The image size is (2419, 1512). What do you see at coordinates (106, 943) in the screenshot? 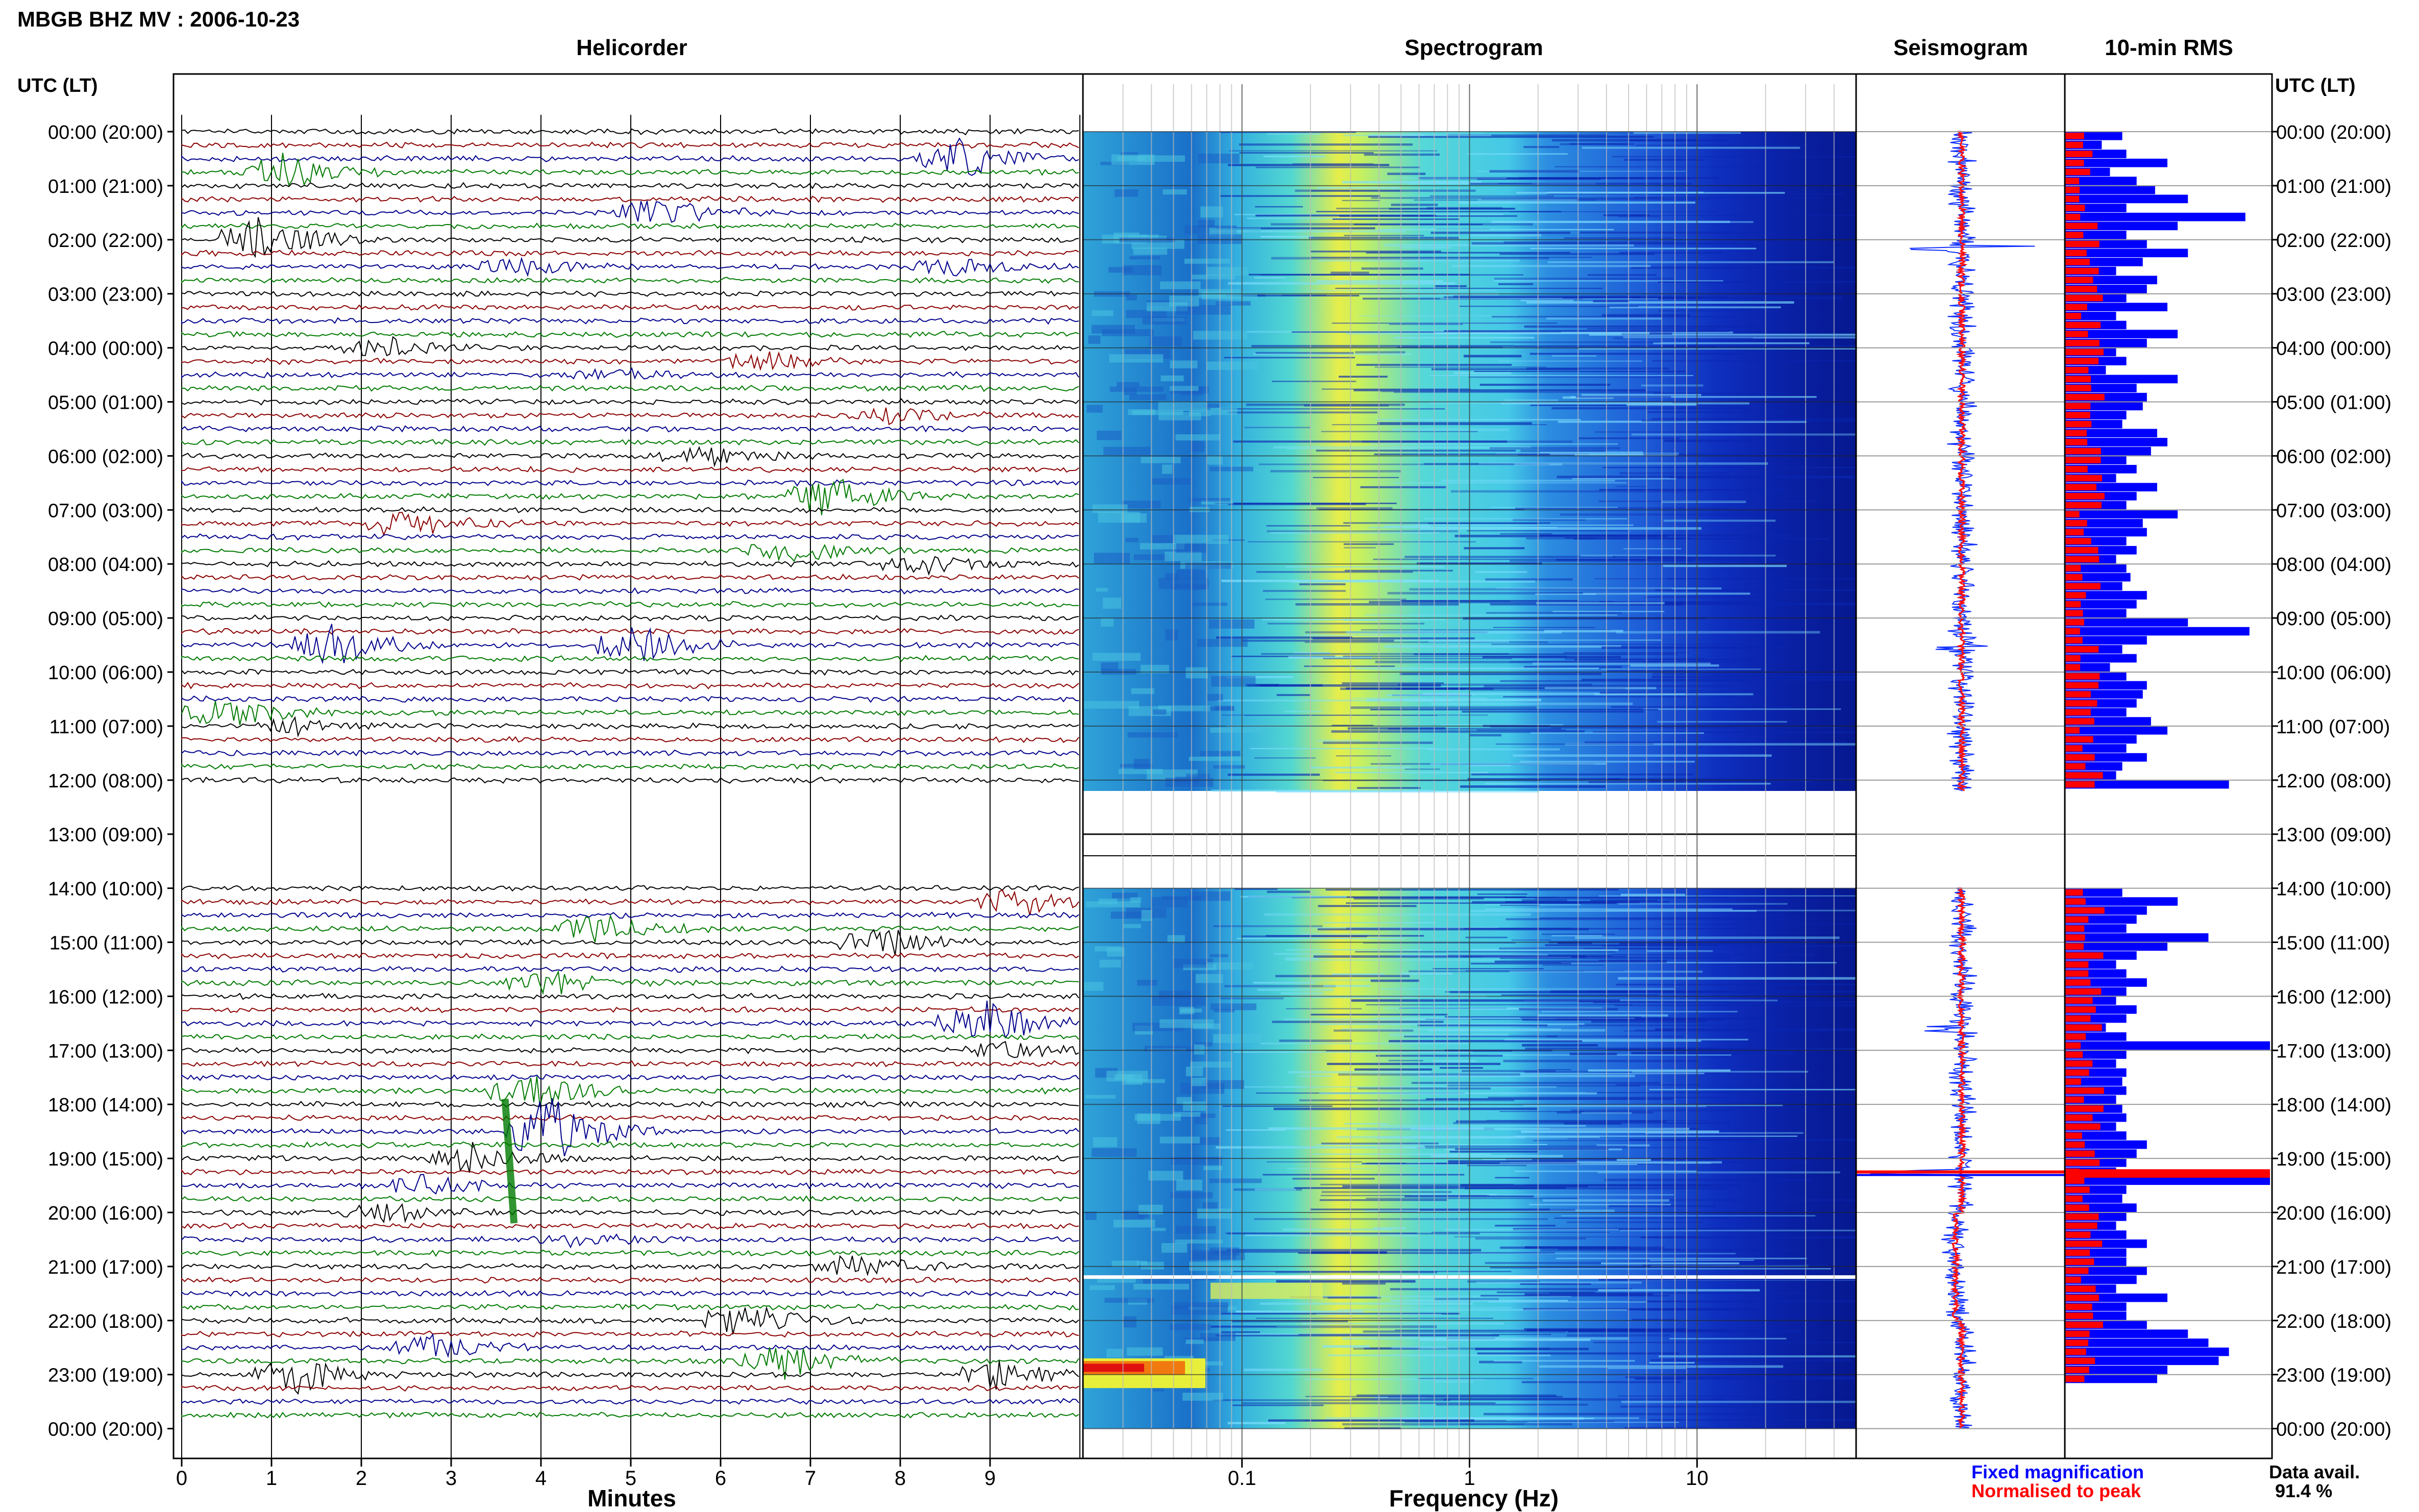
I see `time-label-left: 15:00 (11:00)` at bounding box center [106, 943].